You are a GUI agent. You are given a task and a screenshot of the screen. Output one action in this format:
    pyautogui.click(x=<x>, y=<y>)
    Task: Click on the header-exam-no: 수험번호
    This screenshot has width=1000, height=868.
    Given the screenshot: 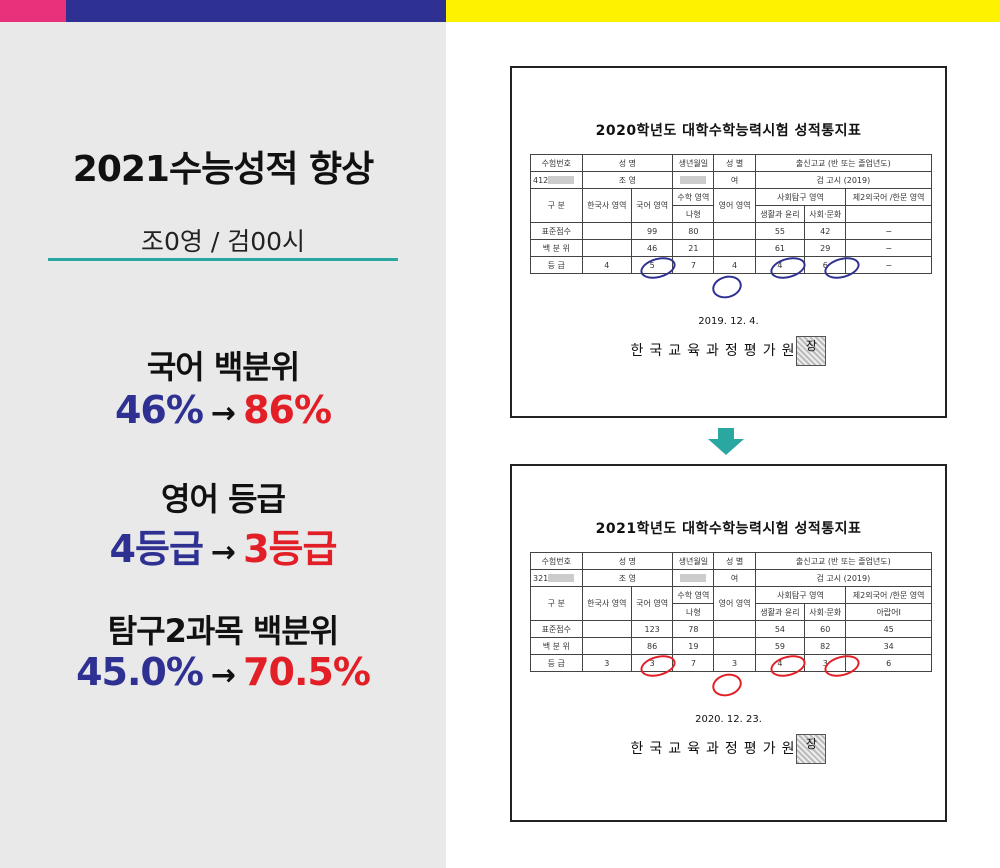 What is the action you would take?
    pyautogui.click(x=556, y=163)
    